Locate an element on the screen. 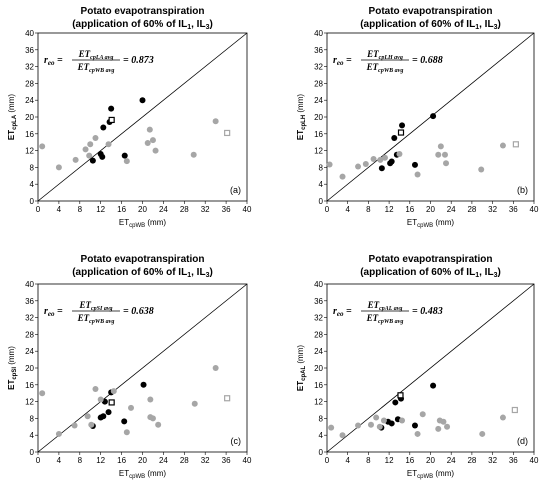 This screenshot has height=491, width=550. y-tick-label: 16 is located at coordinates (29, 385).